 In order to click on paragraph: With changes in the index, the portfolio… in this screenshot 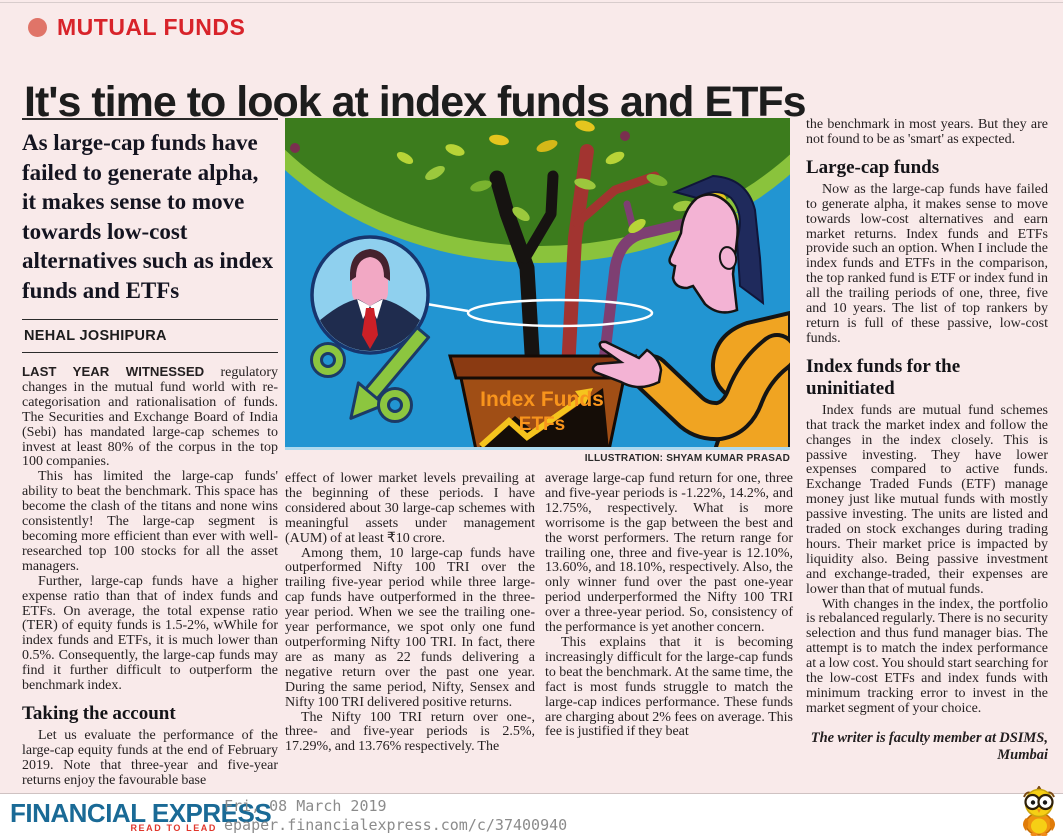, I will do `click(927, 656)`.